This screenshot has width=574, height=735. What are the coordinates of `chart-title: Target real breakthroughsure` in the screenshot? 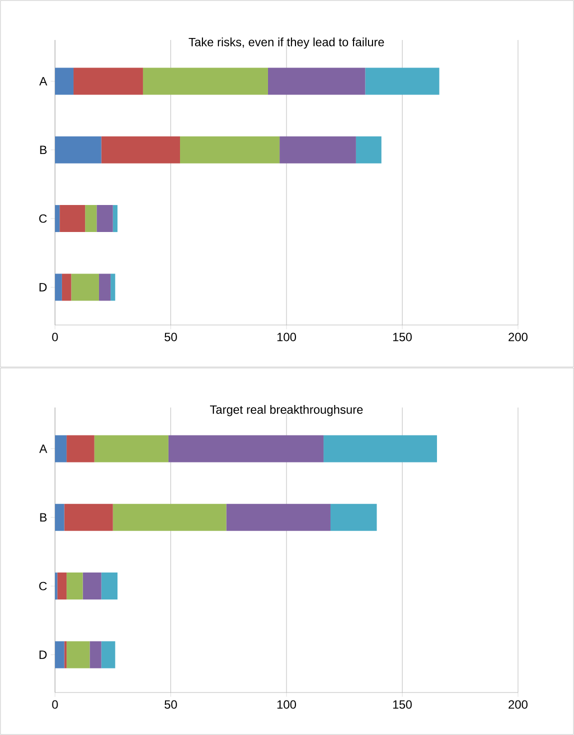 It's located at (286, 410).